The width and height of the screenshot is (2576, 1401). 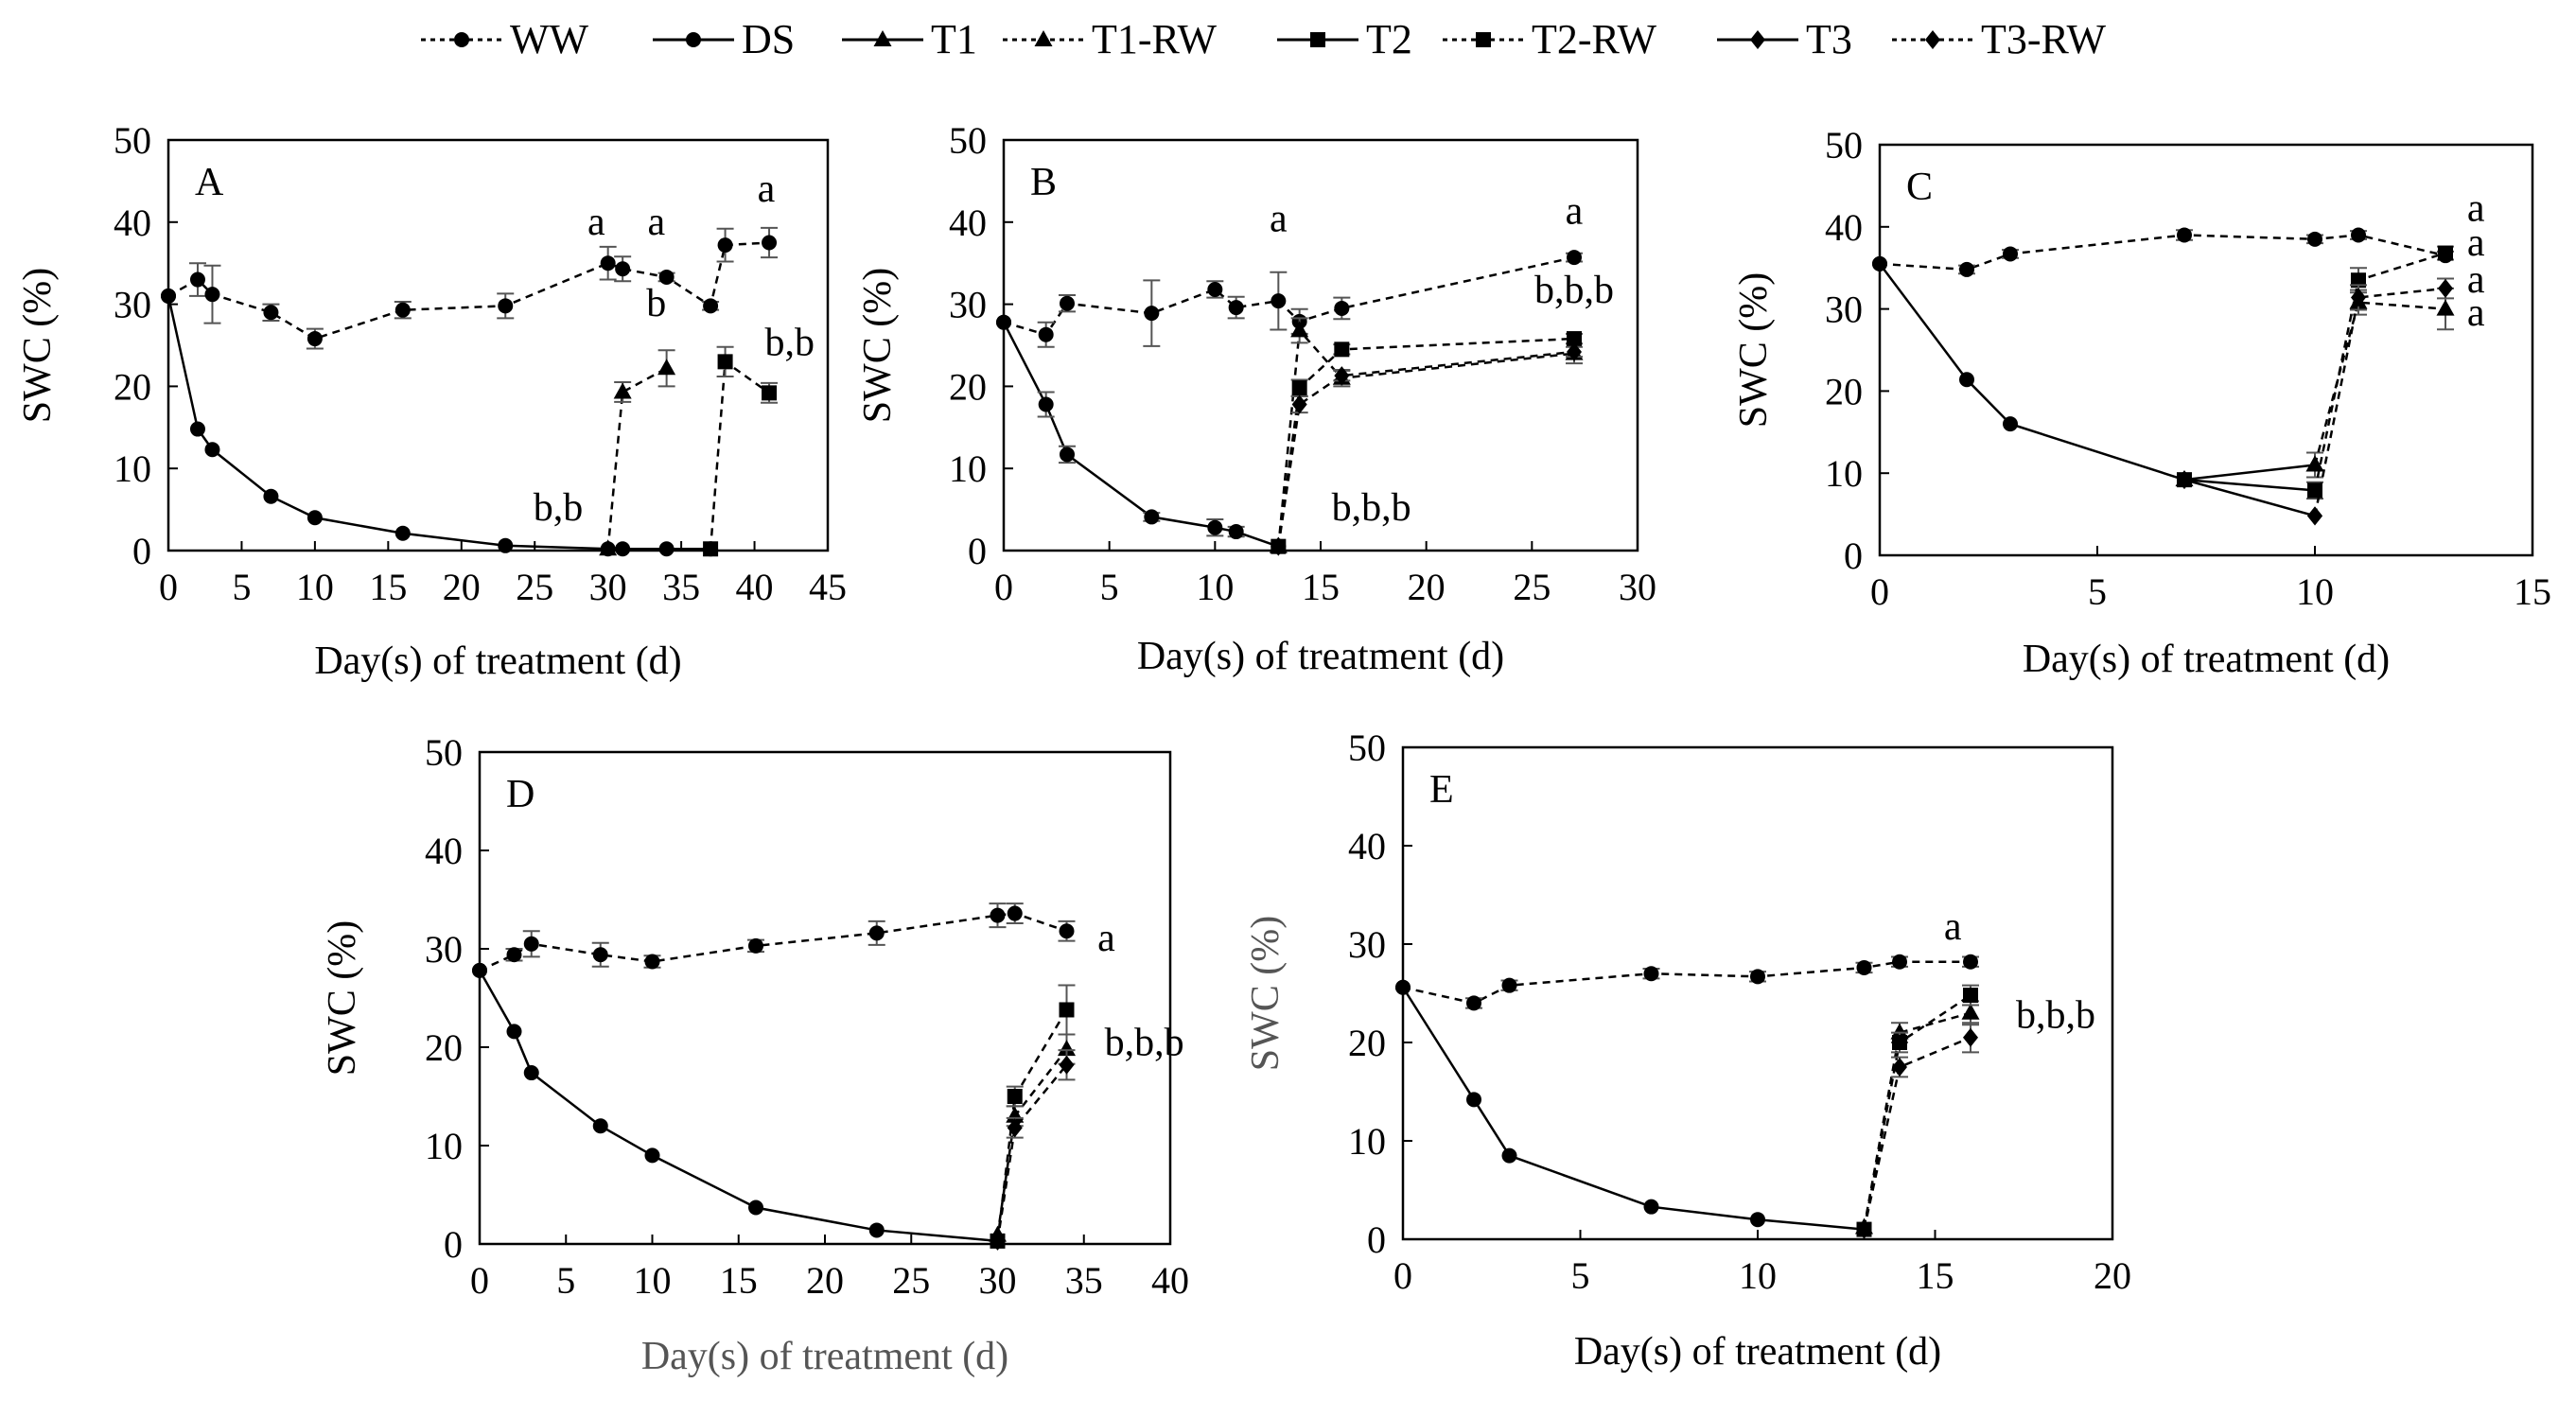 What do you see at coordinates (769, 39) in the screenshot?
I see `legend-label: DS` at bounding box center [769, 39].